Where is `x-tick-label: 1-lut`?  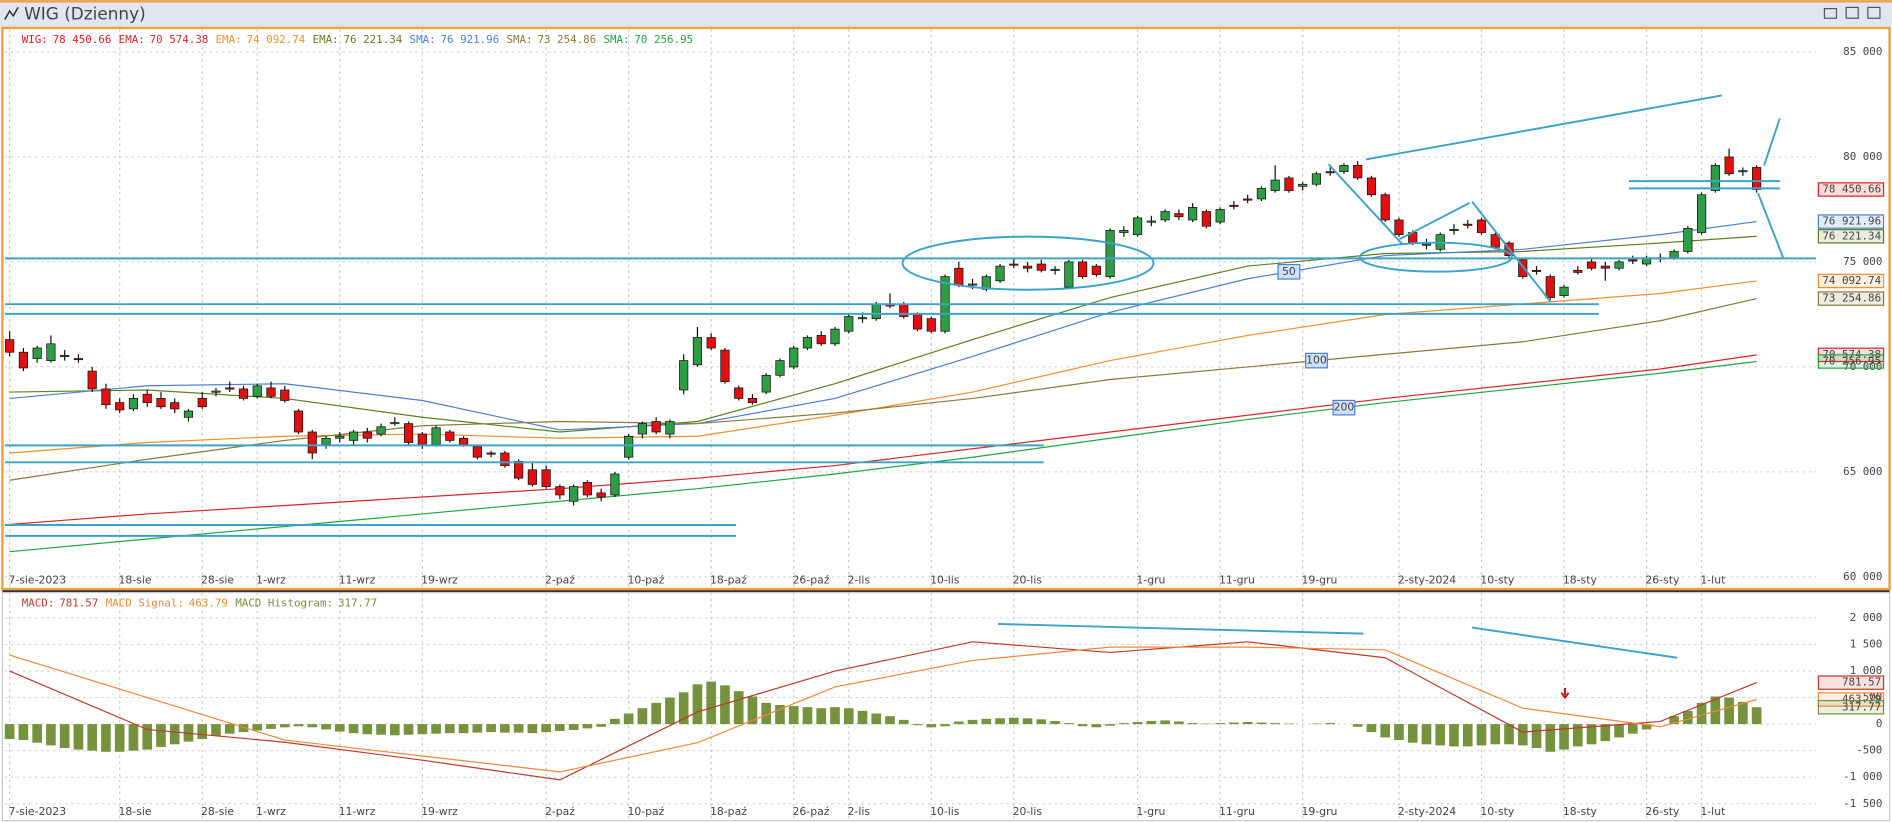 x-tick-label: 1-lut is located at coordinates (1712, 580).